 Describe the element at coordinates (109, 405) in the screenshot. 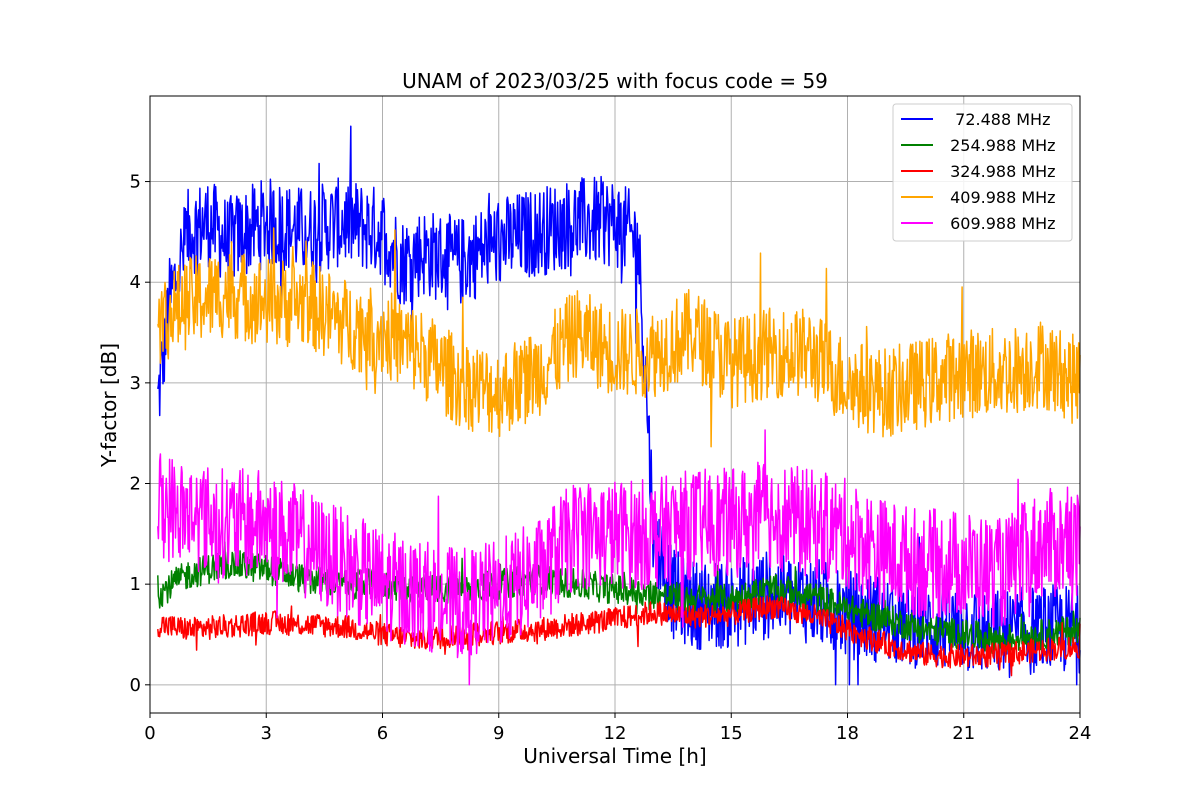

I see `y-axis-label: Y-factor [dB]` at that location.